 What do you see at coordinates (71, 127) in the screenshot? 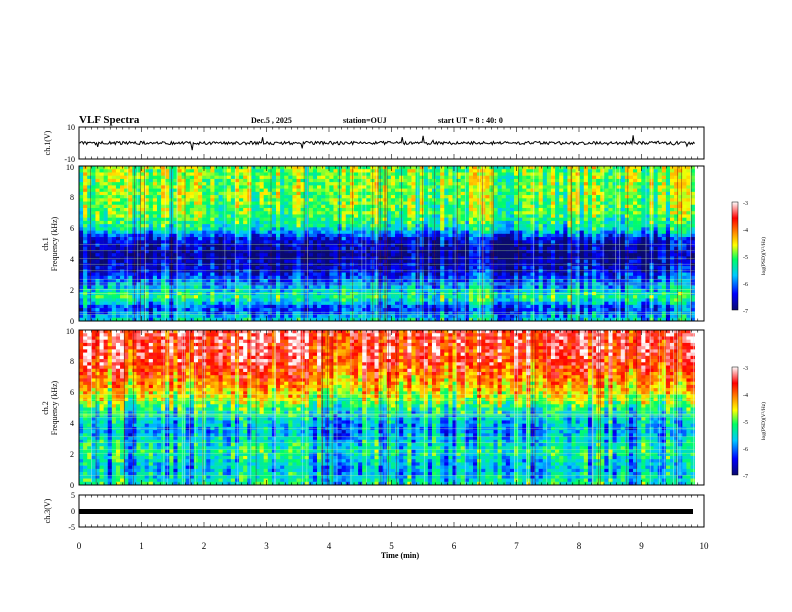
I see `ch1-wave-tick-top: 10` at bounding box center [71, 127].